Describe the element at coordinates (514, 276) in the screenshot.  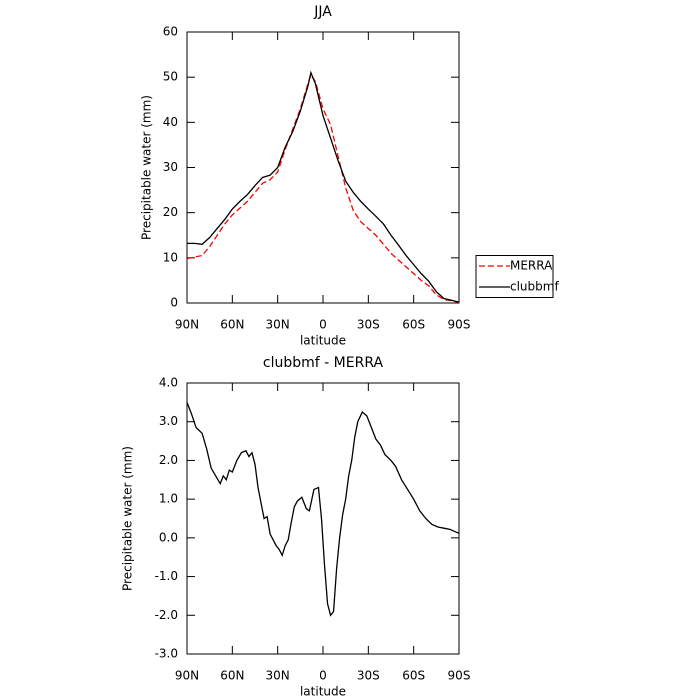
I see `legend-box` at that location.